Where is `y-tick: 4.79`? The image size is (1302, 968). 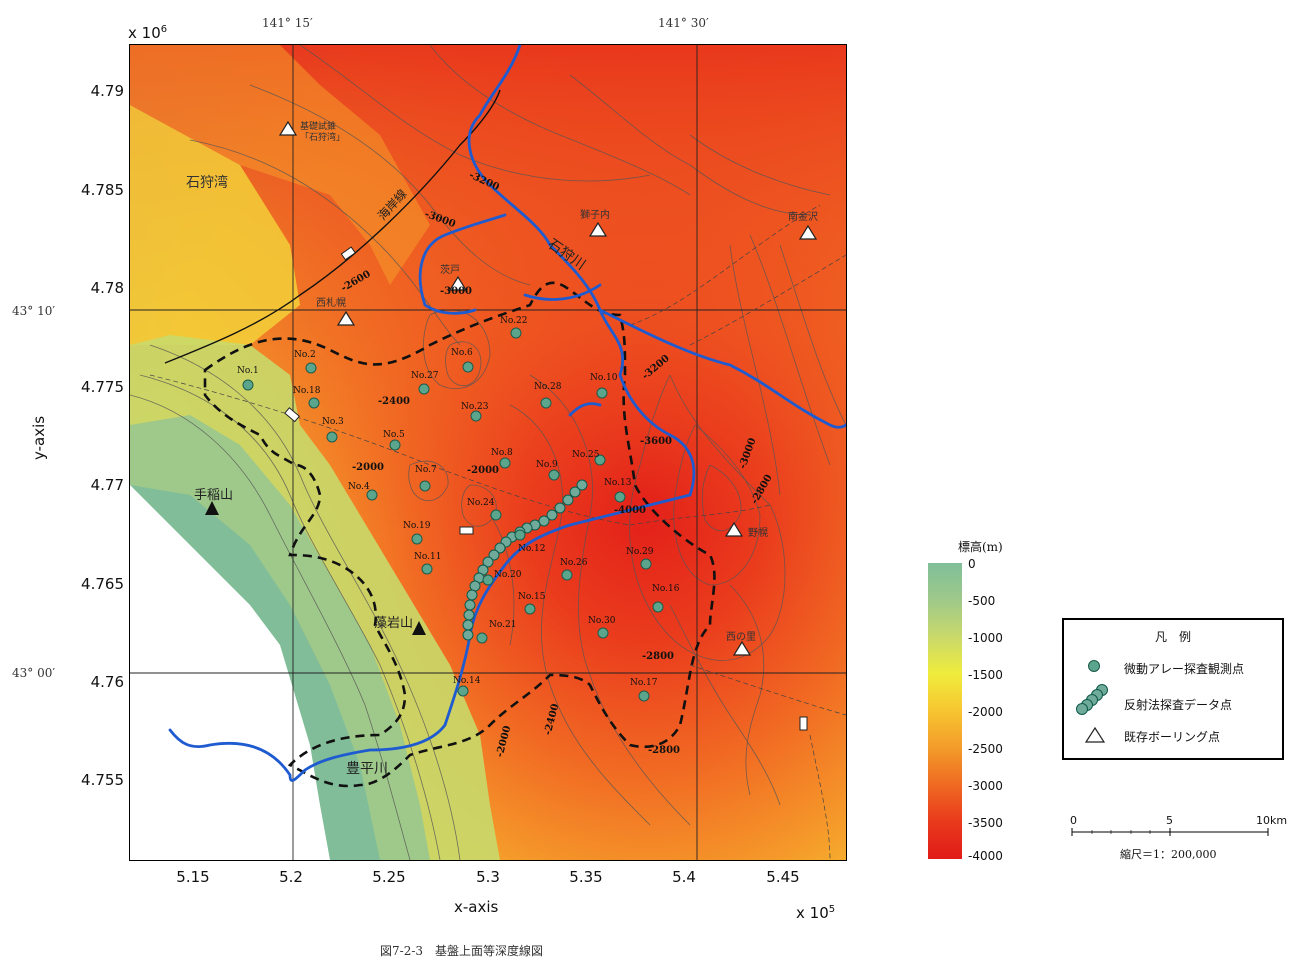
y-tick: 4.79 is located at coordinates (107, 91).